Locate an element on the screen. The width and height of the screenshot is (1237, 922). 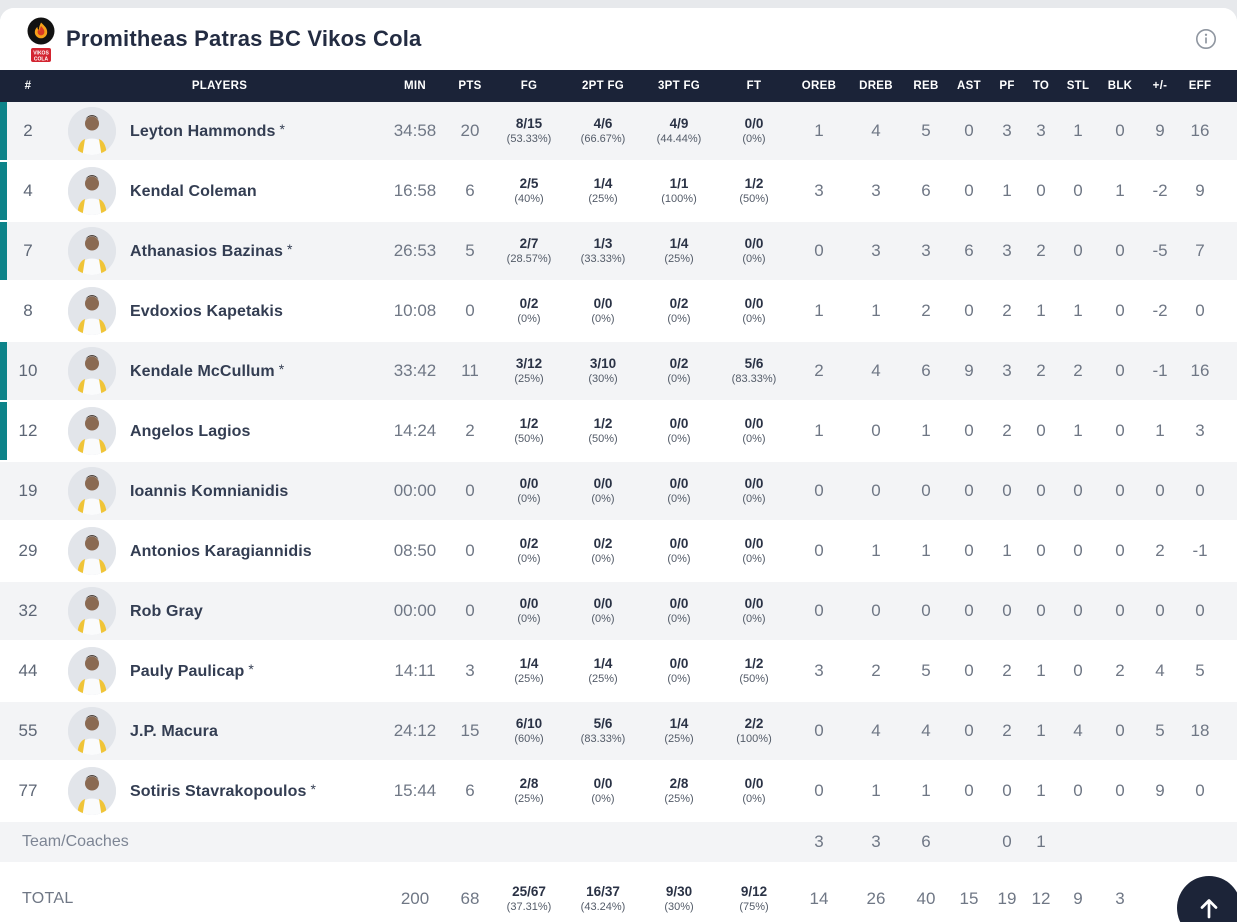
jersey-number: 29 is located at coordinates (28, 550).